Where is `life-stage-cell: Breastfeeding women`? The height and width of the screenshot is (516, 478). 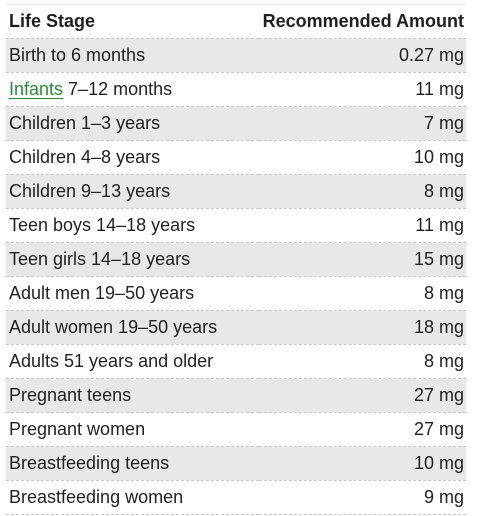 life-stage-cell: Breastfeeding women is located at coordinates (132, 497).